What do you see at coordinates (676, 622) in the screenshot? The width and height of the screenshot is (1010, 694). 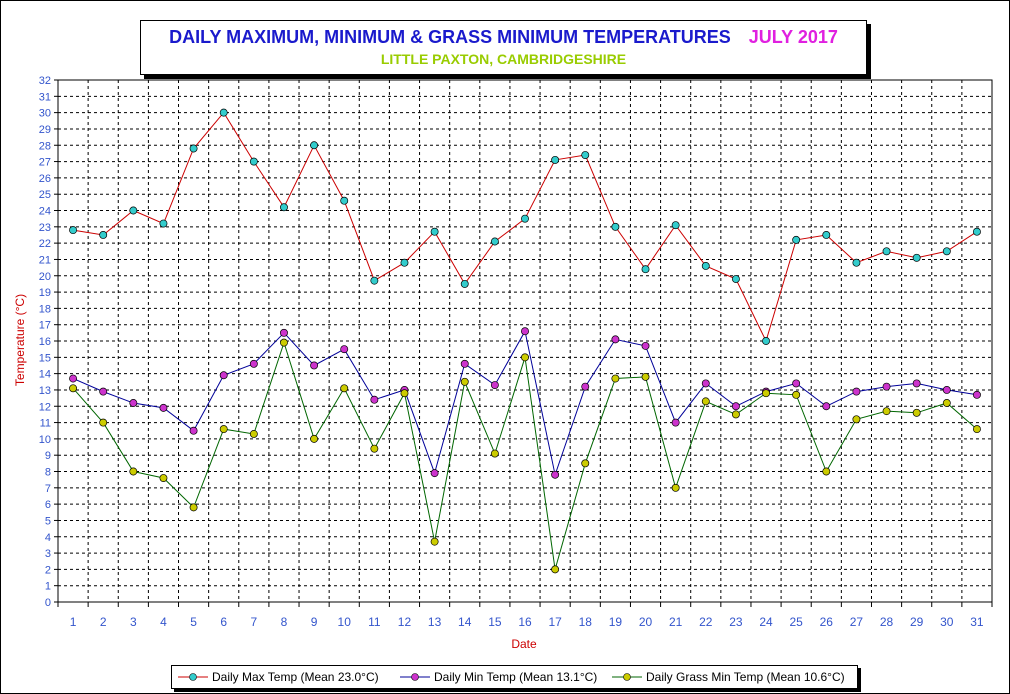 I see `x-tick-label: 21` at bounding box center [676, 622].